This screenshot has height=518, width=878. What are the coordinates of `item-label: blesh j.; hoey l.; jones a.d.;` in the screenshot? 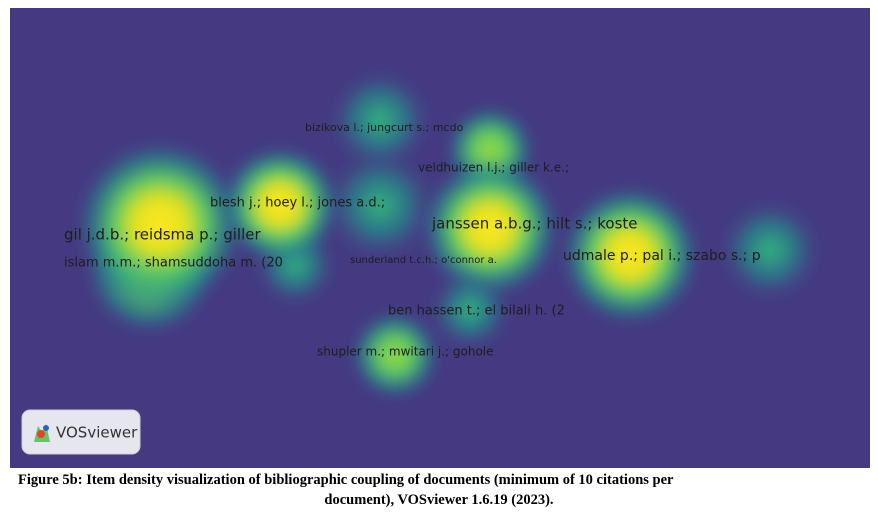 It's located at (297, 203).